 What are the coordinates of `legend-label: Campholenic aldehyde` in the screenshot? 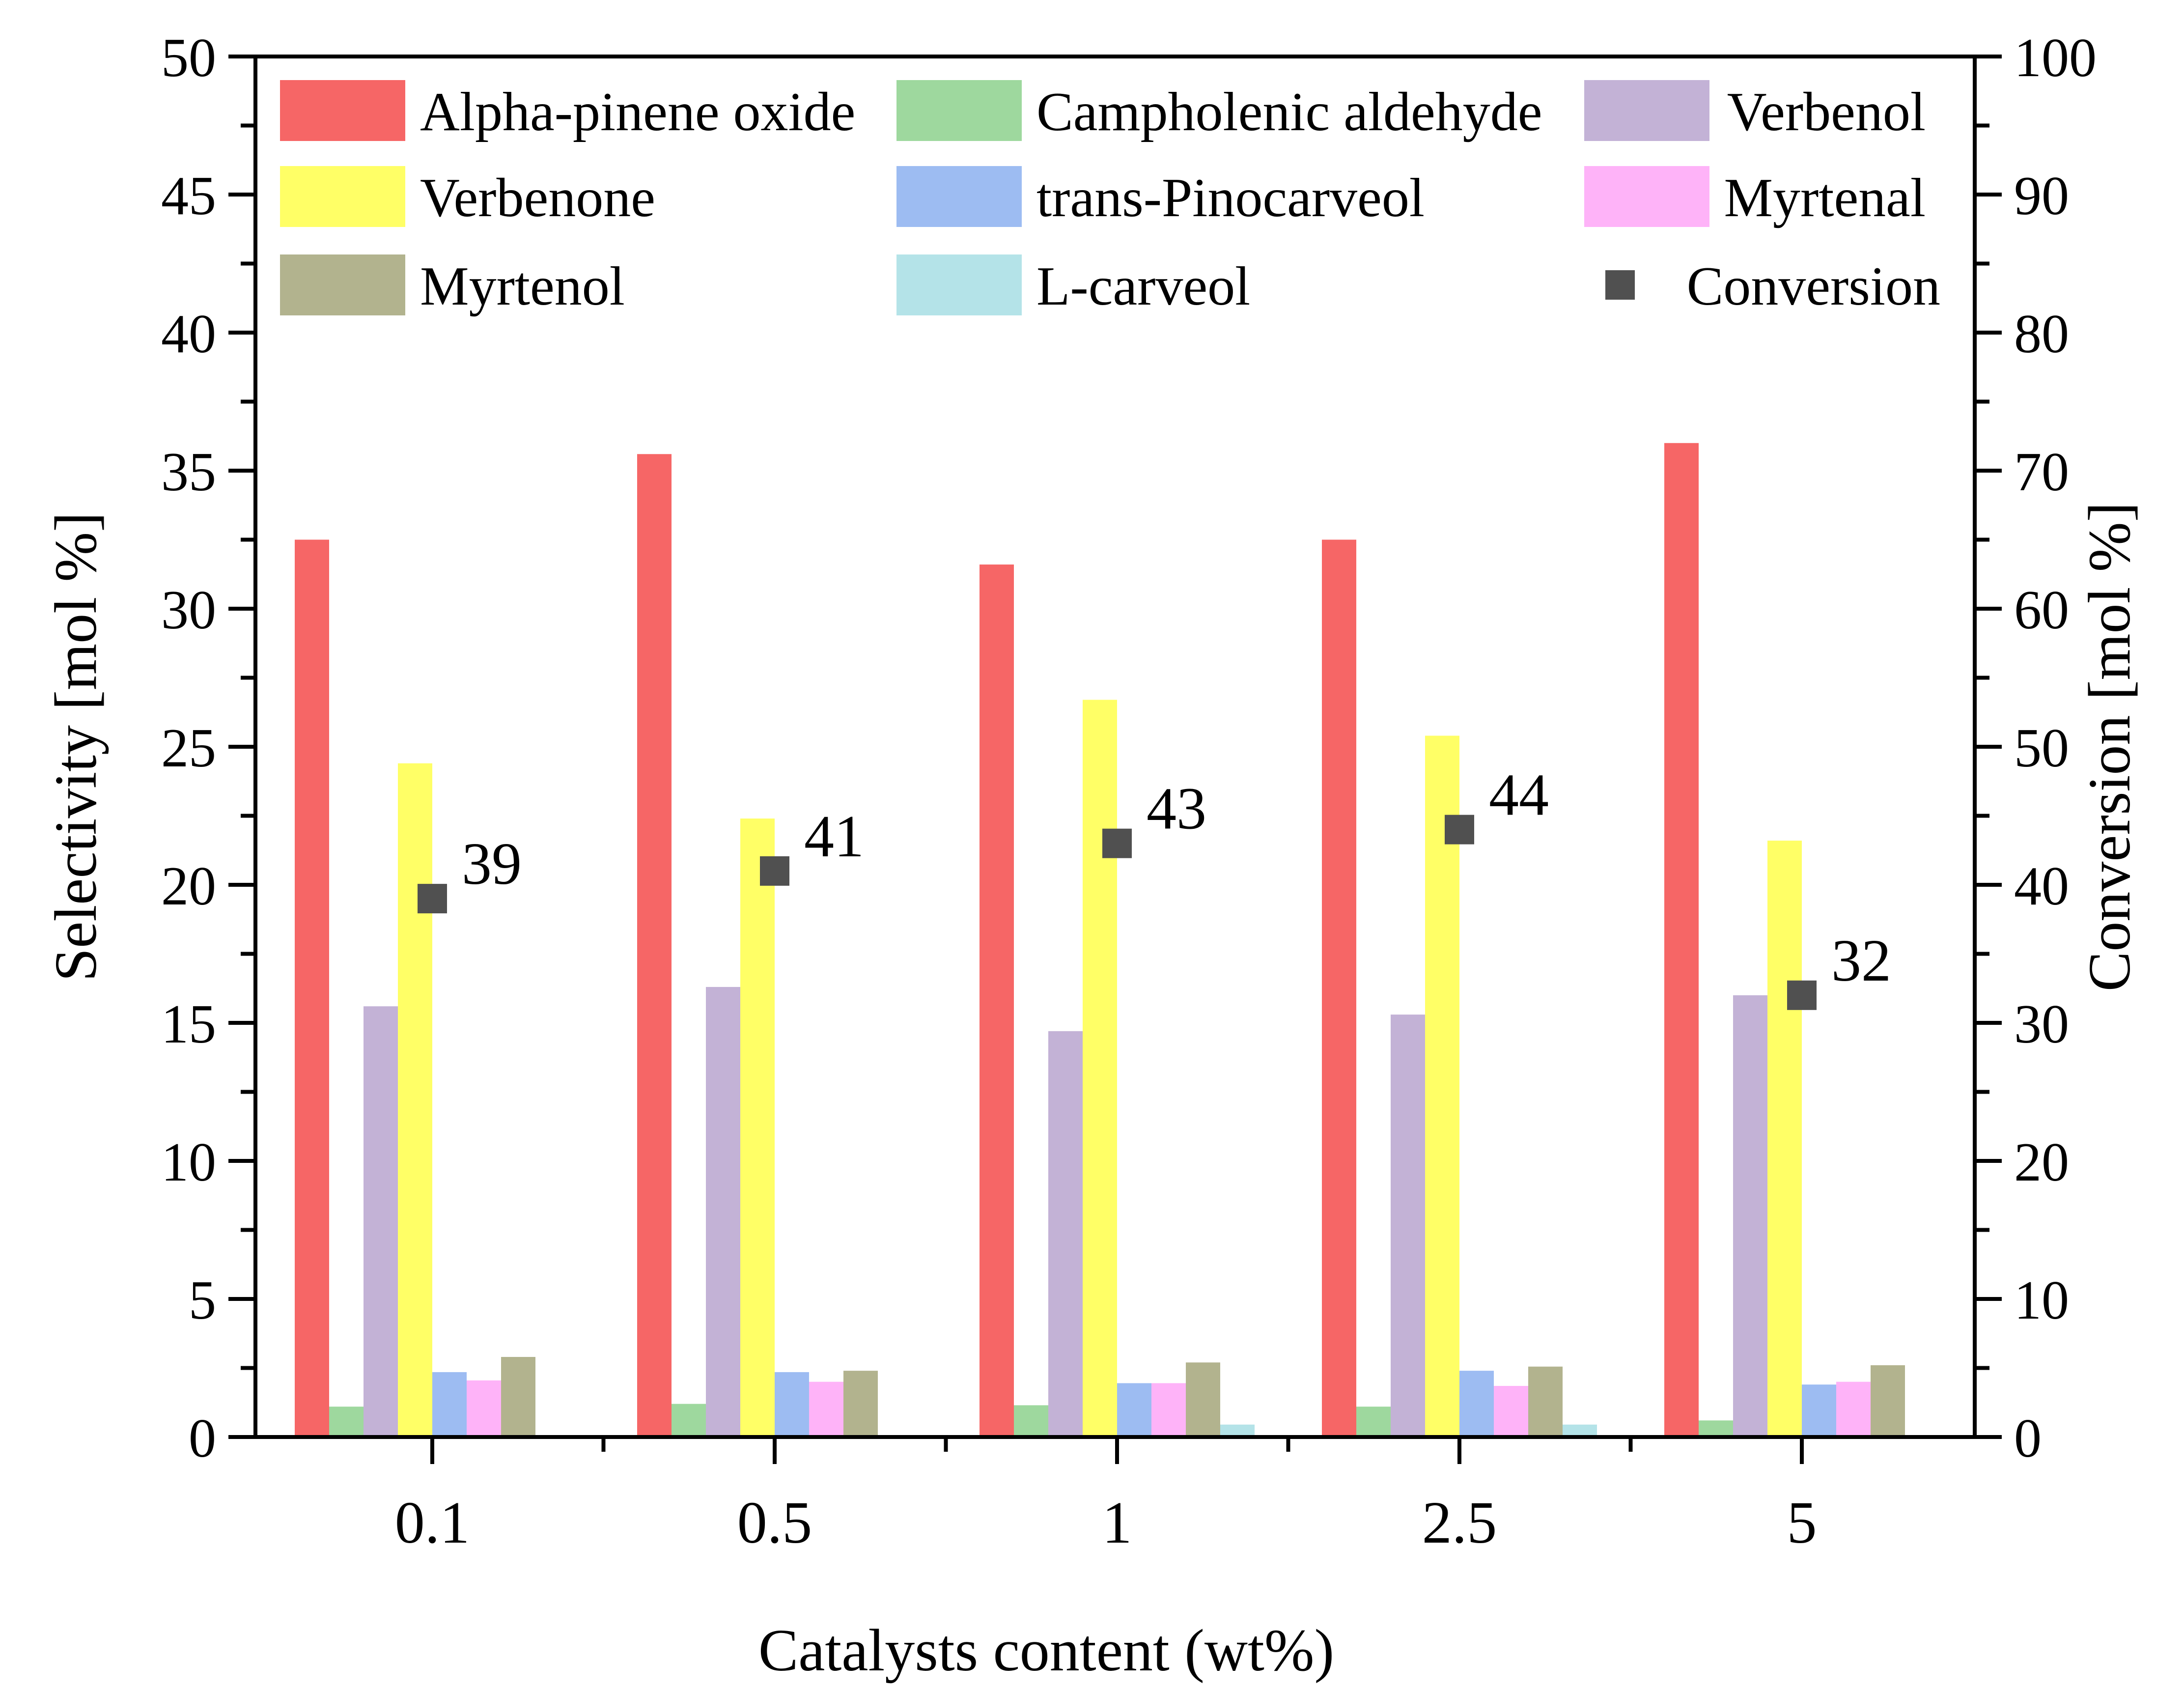 It's located at (1289, 112).